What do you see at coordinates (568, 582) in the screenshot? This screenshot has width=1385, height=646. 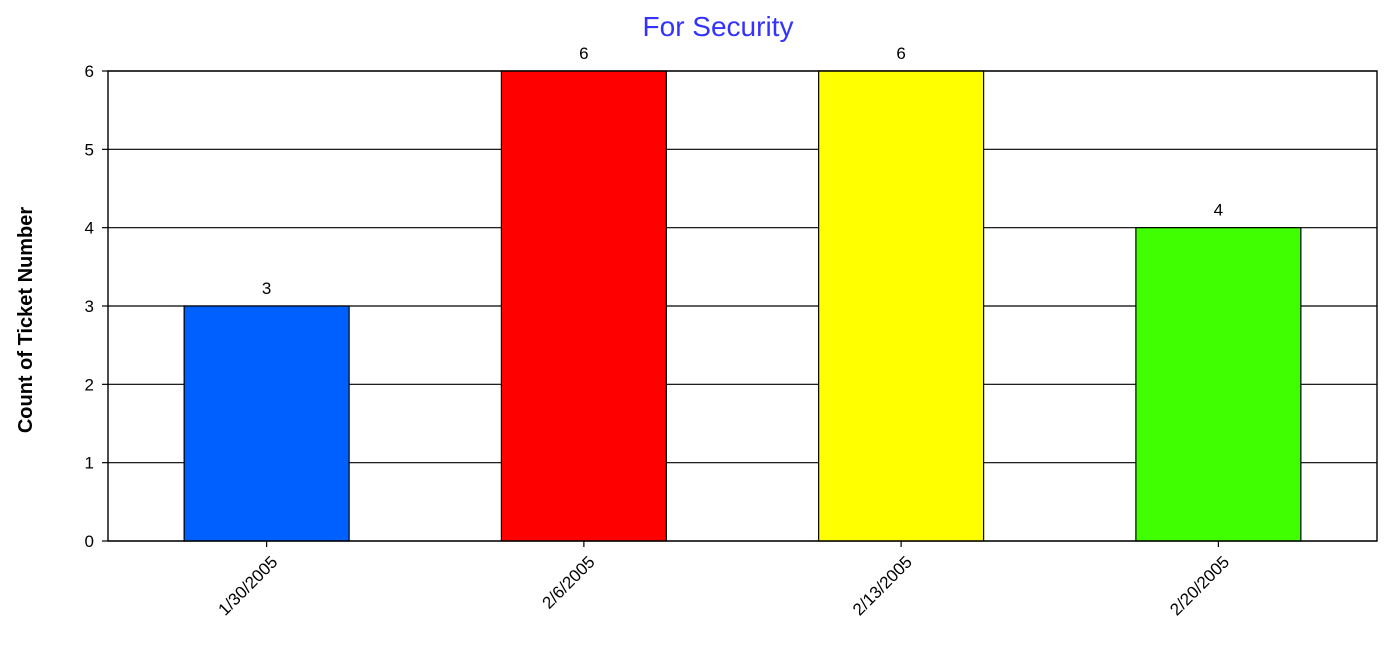 I see `x-tick-label: 2/6/2005` at bounding box center [568, 582].